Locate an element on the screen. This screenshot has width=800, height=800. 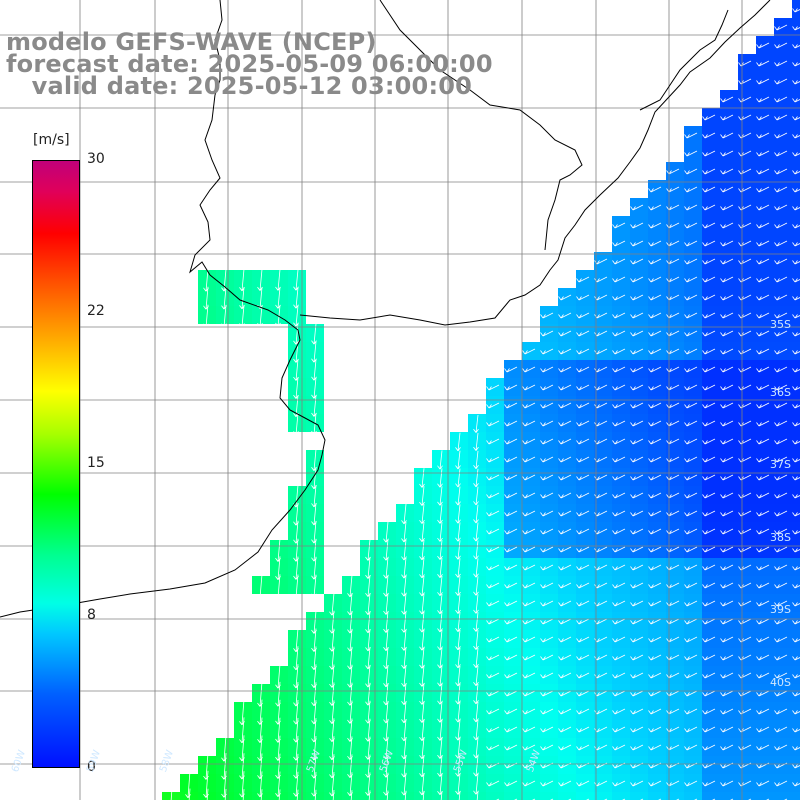
forecast-date: forecast date: 2025-05-09 06:00:00 is located at coordinates (249, 64).